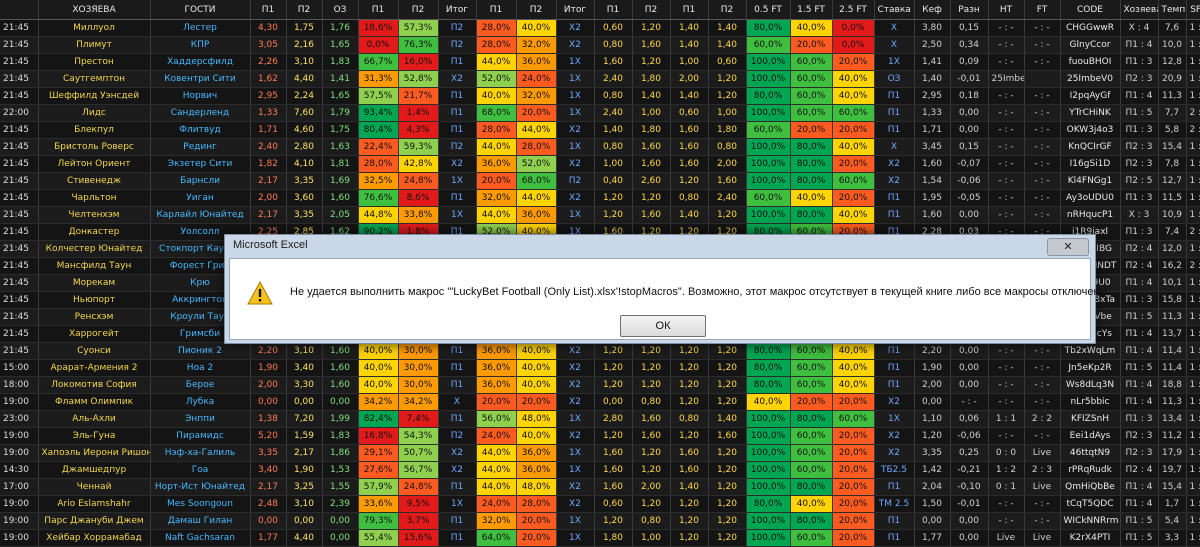 The height and width of the screenshot is (547, 1200). What do you see at coordinates (496, 436) in the screenshot?
I see `percent-cell: 24,0%` at bounding box center [496, 436].